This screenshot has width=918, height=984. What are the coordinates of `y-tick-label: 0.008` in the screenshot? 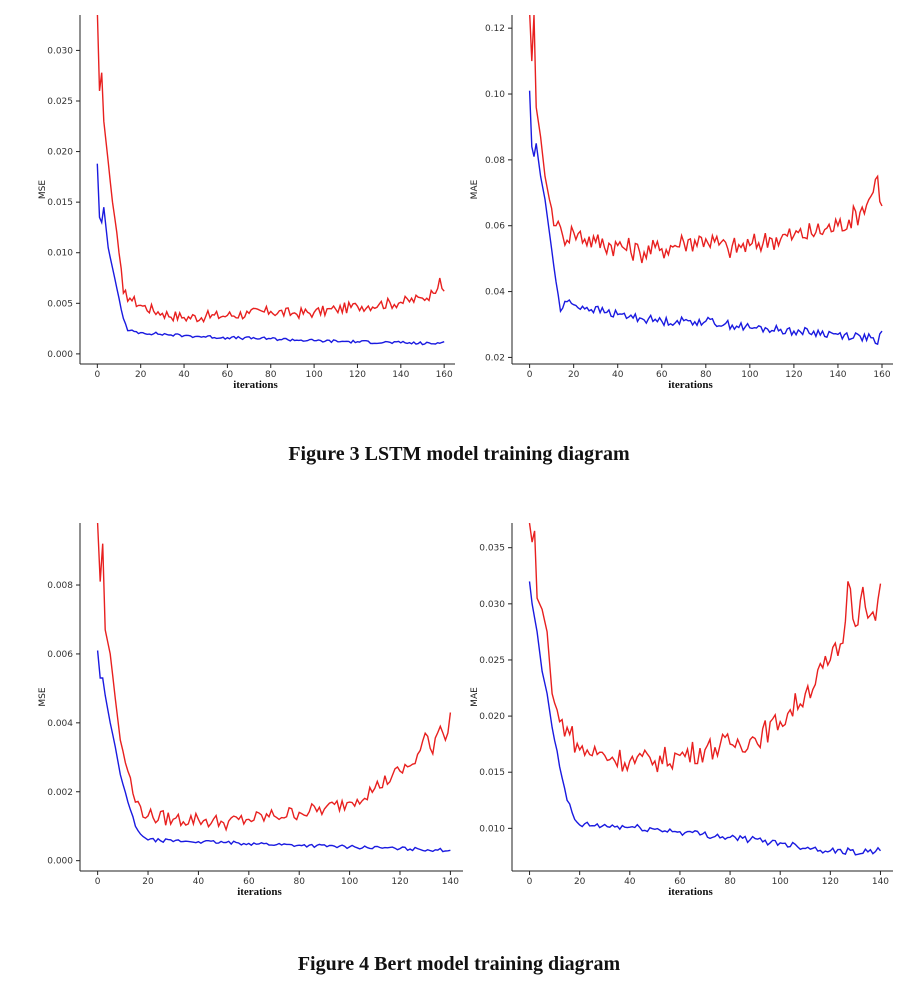 It's located at (60, 586).